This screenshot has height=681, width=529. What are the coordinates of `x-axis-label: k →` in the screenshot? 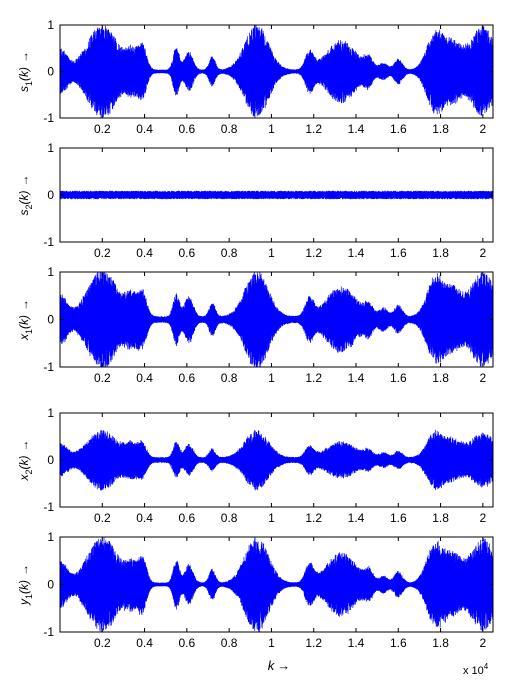 It's located at (279, 665).